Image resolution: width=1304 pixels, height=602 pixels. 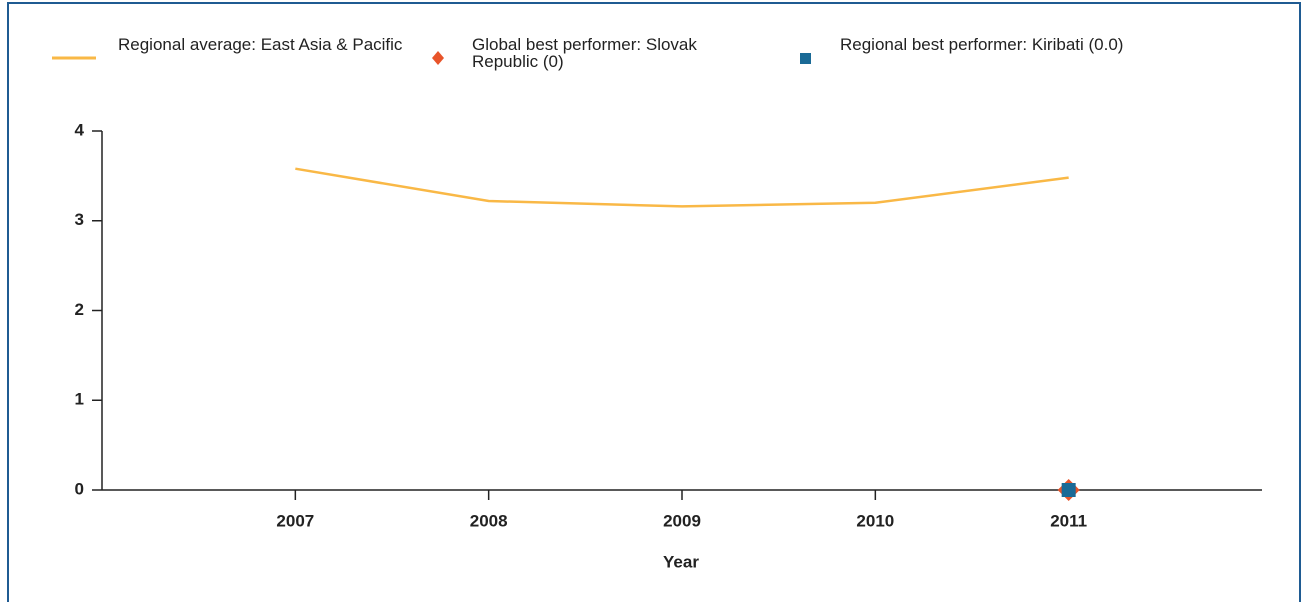 I want to click on y-tick-label: 2, so click(x=79, y=309).